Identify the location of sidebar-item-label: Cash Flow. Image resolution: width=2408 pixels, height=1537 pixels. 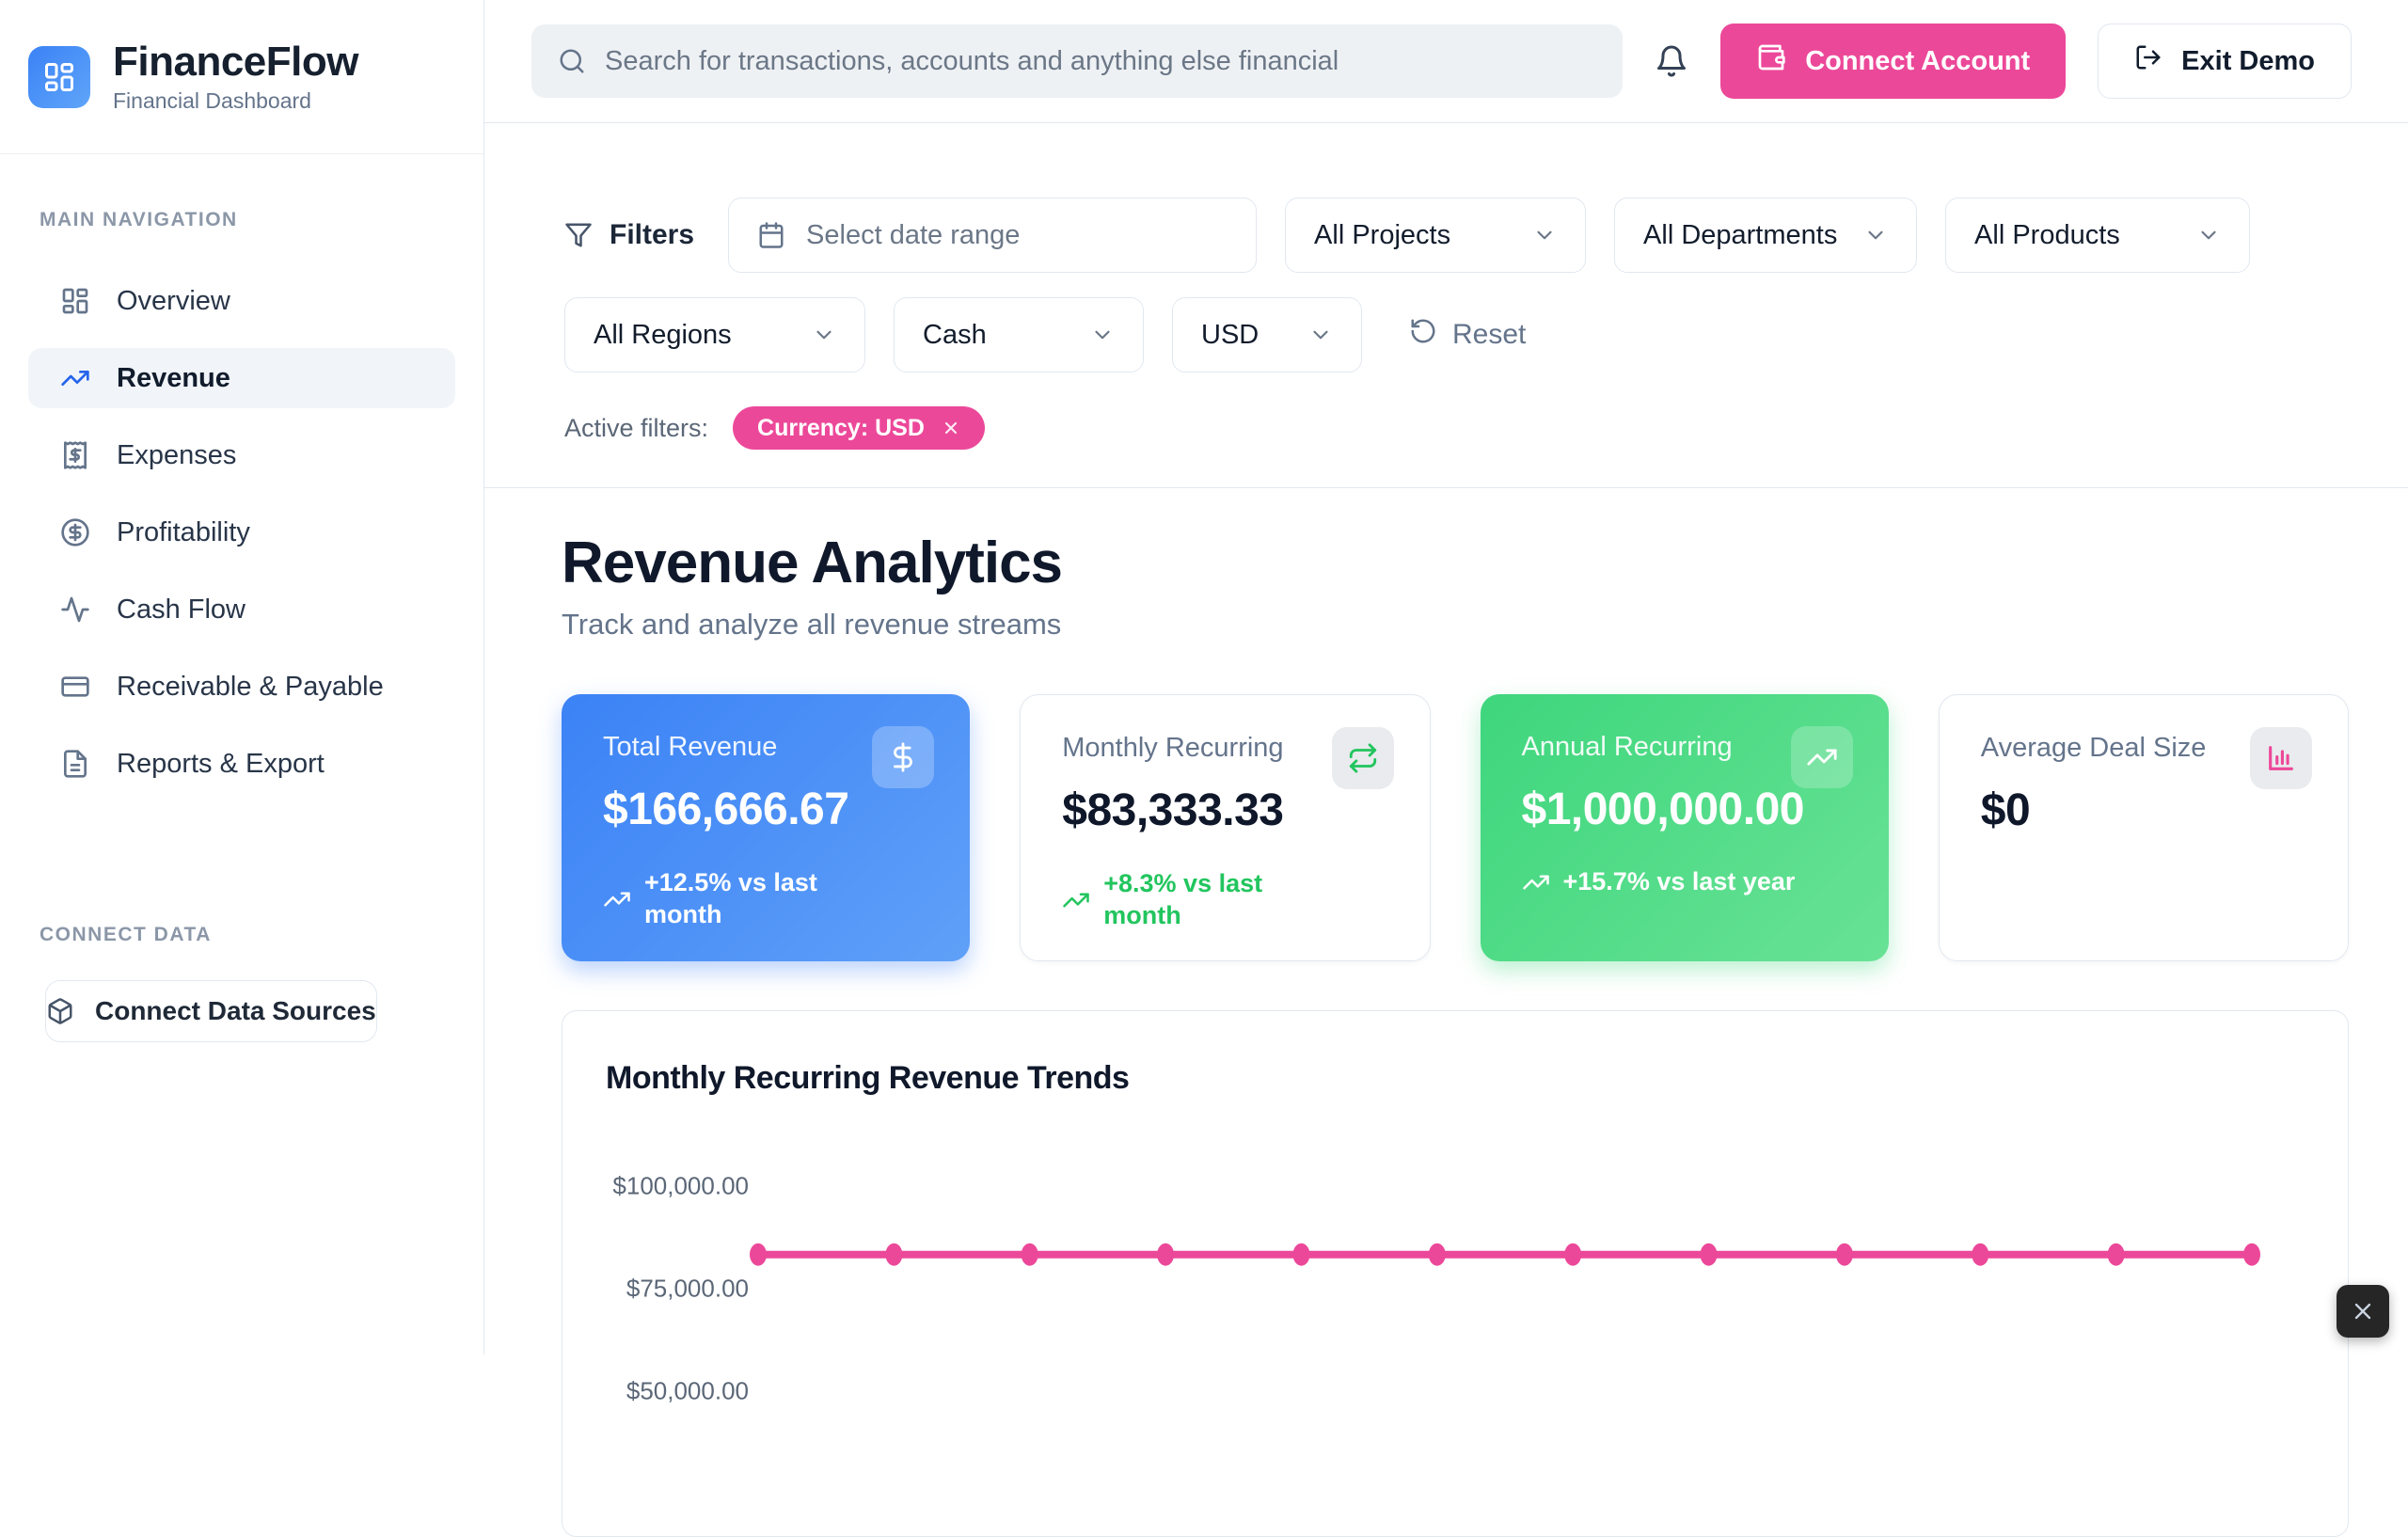
(182, 610).